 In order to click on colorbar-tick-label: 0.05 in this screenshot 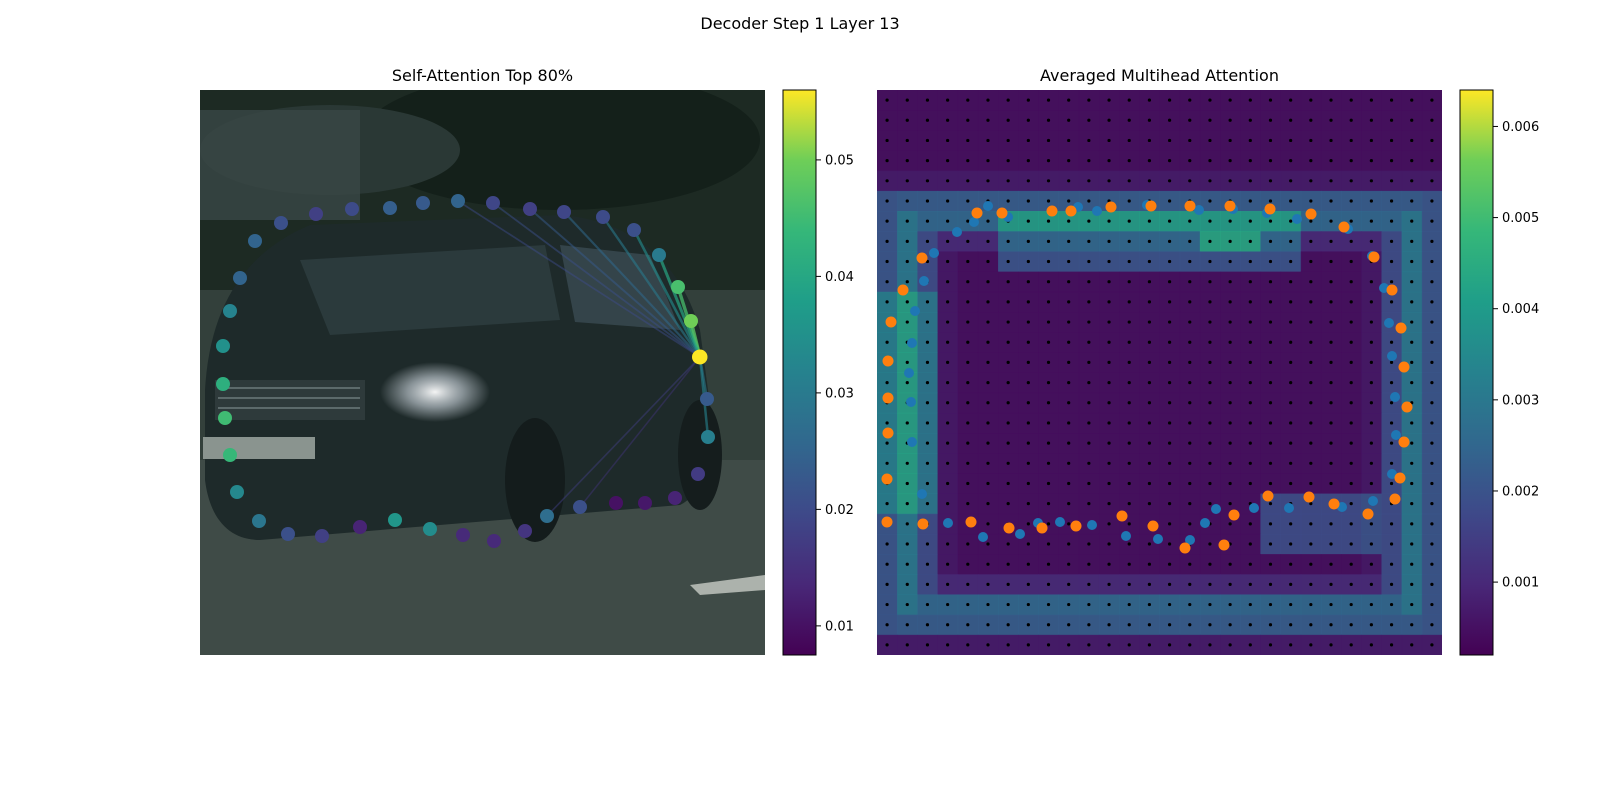, I will do `click(839, 160)`.